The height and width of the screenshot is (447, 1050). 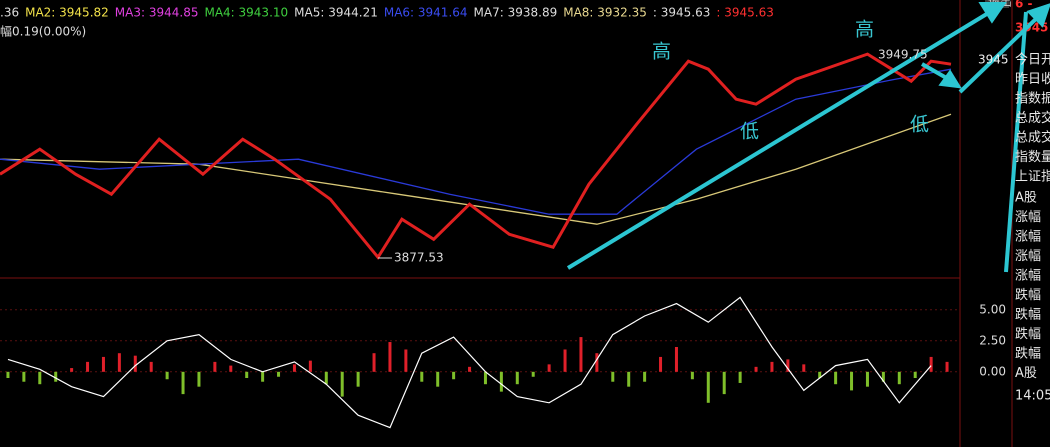 I want to click on time: 14:05, so click(x=1032, y=396).